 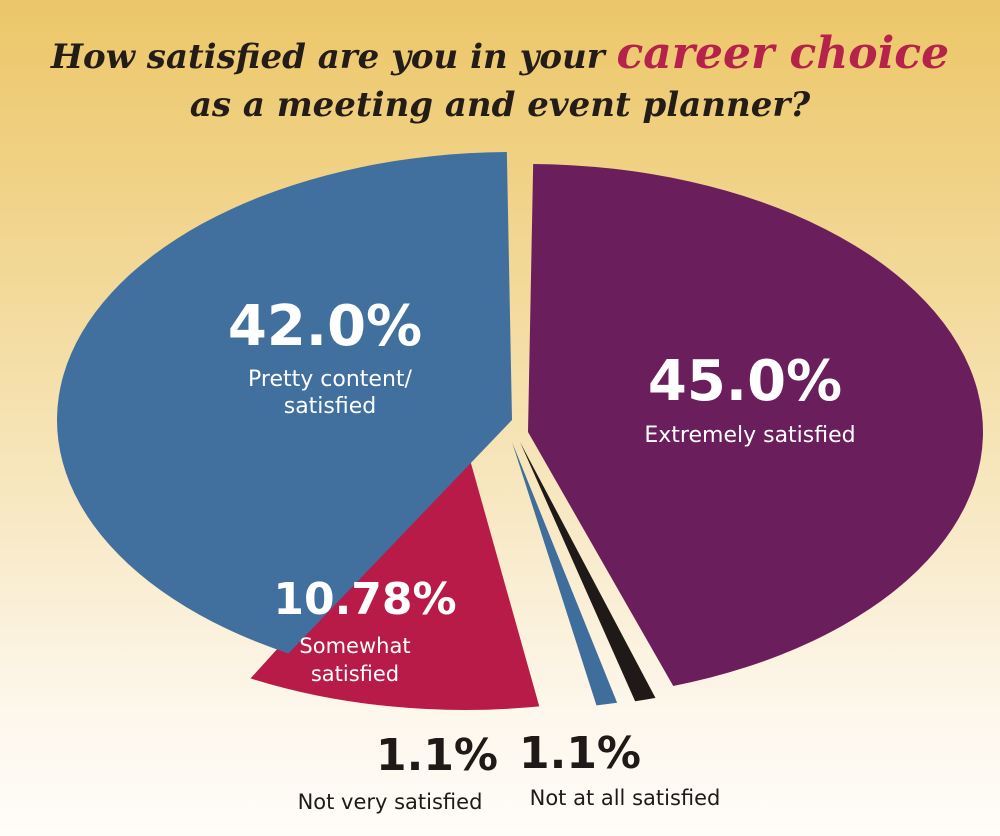 I want to click on slice-value-extremely-satisfied: 45.0%, so click(x=745, y=381).